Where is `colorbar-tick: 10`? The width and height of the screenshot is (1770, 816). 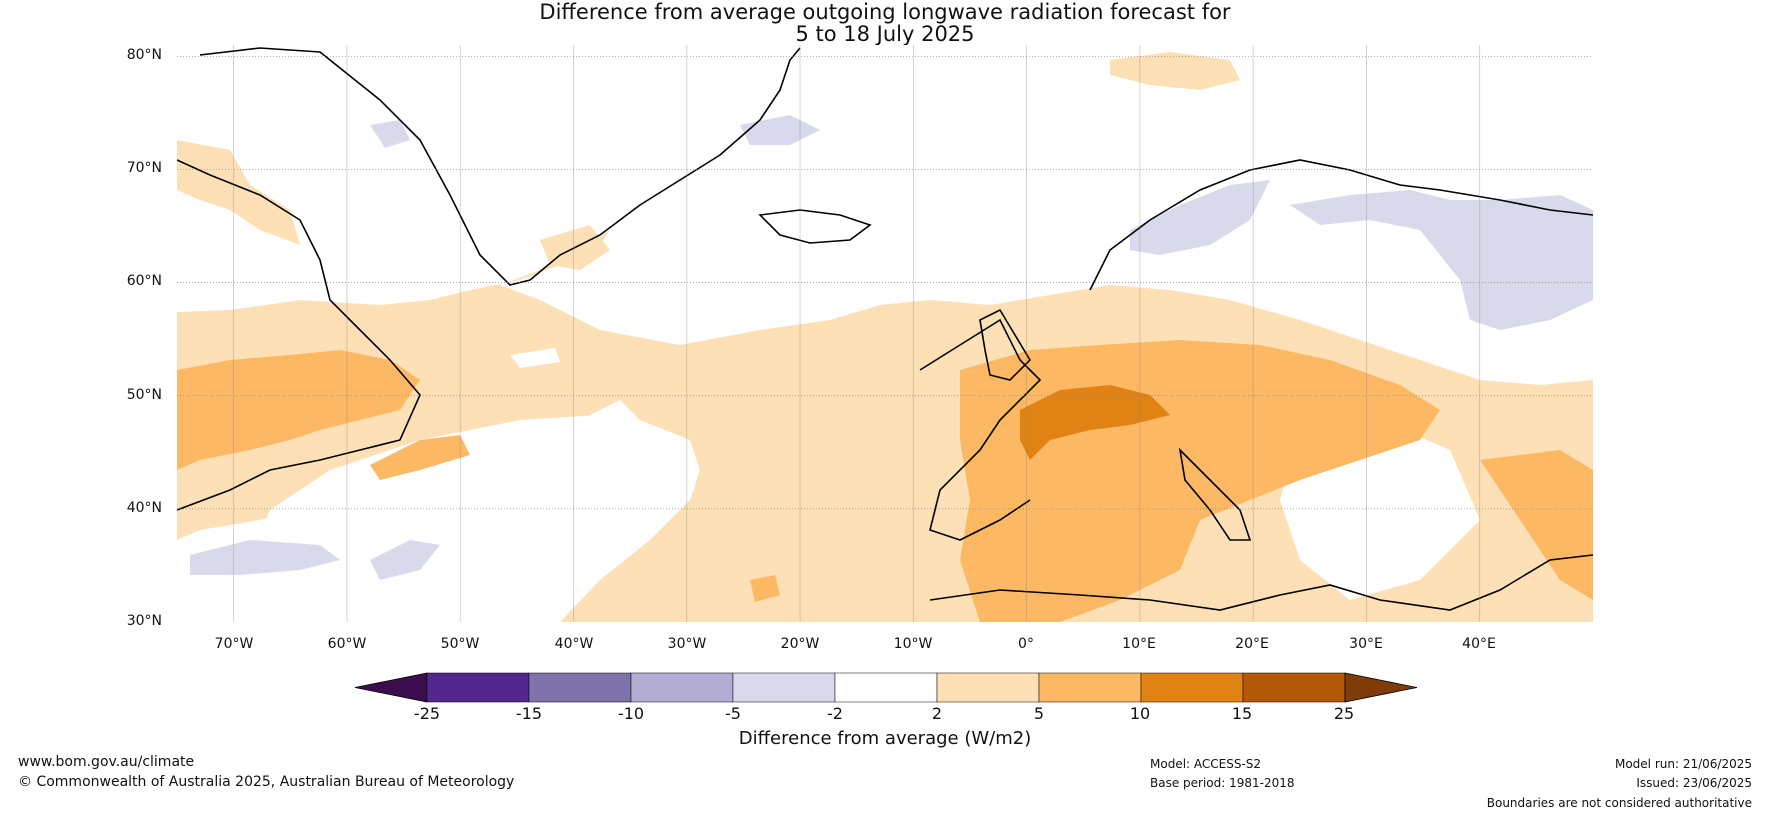
colorbar-tick: 10 is located at coordinates (1140, 713).